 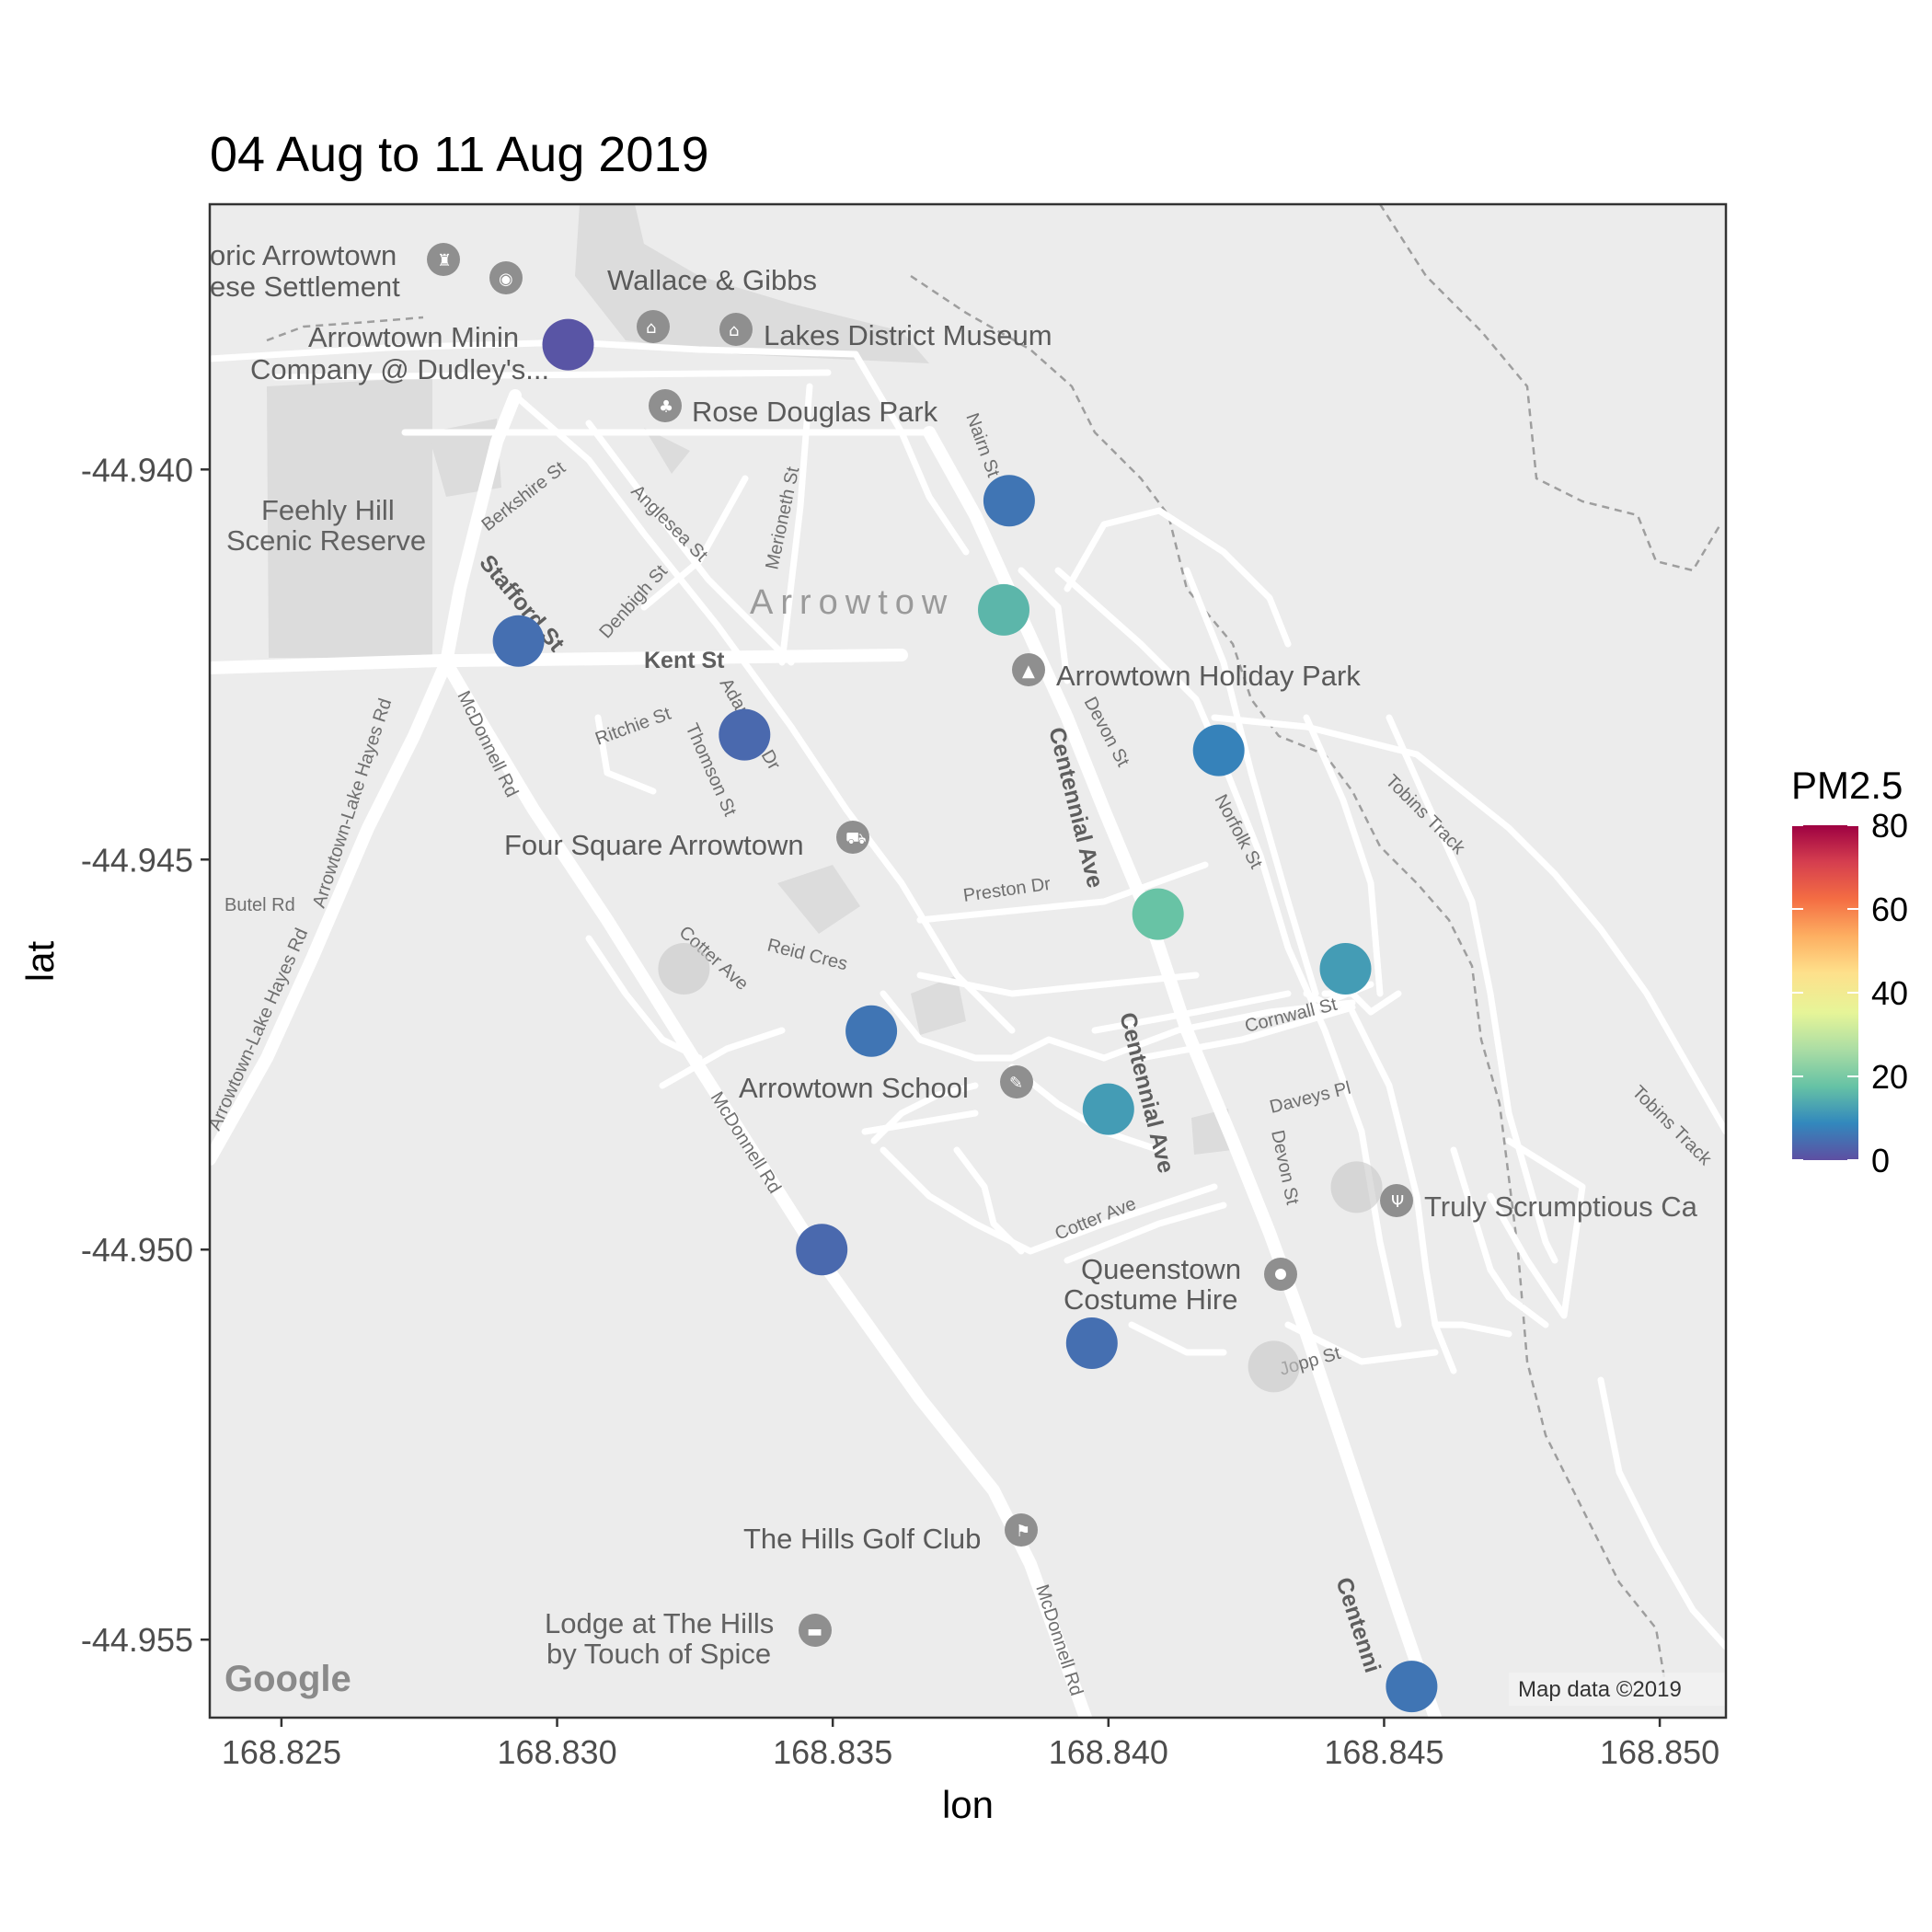 What do you see at coordinates (862, 1539) in the screenshot?
I see `poi-label: The Hills Golf Club` at bounding box center [862, 1539].